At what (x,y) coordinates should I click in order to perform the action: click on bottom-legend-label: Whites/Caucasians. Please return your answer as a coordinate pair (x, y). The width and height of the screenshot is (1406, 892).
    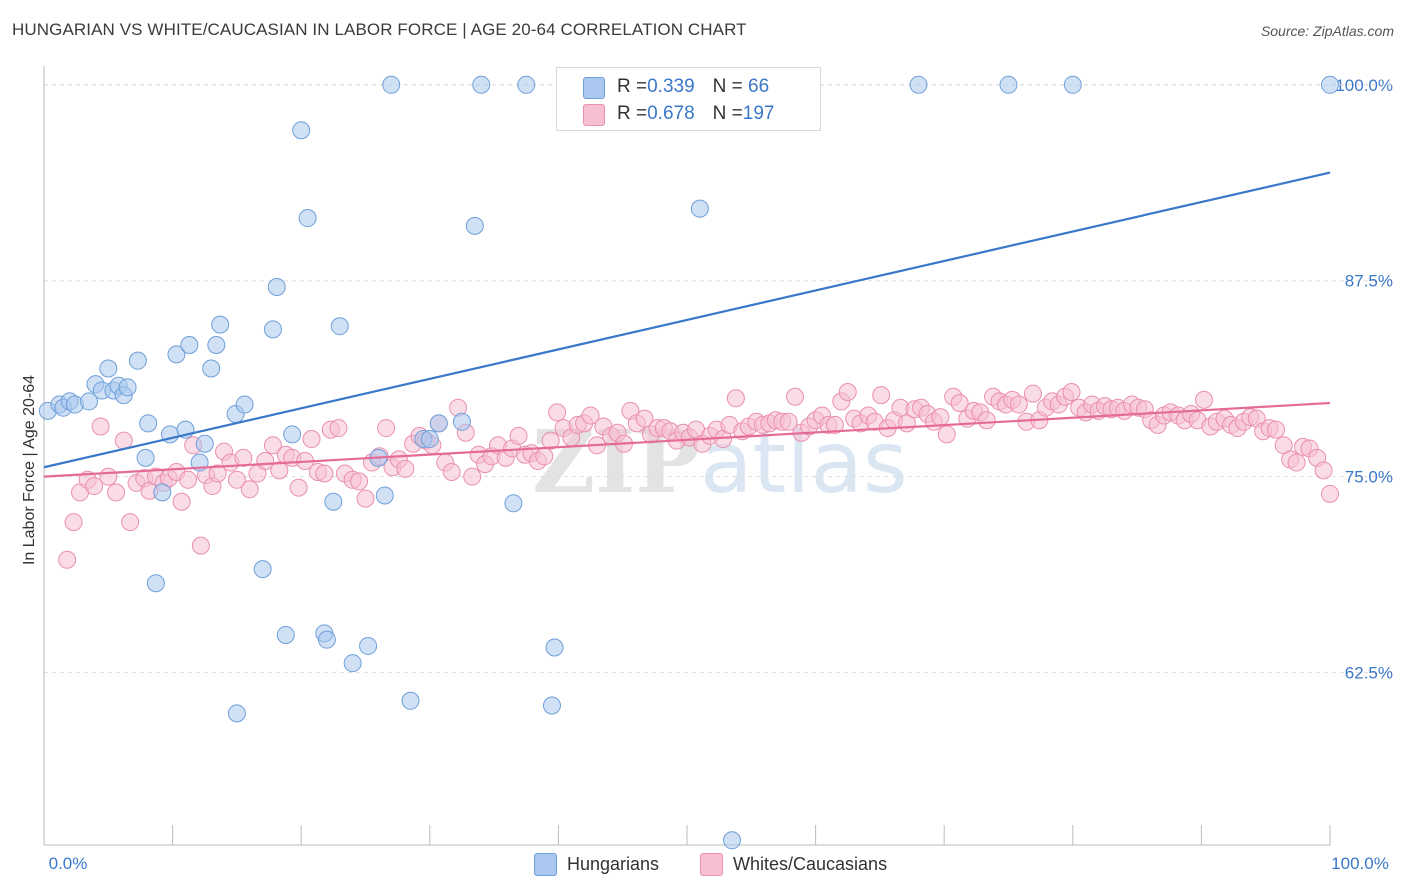
    Looking at the image, I should click on (810, 863).